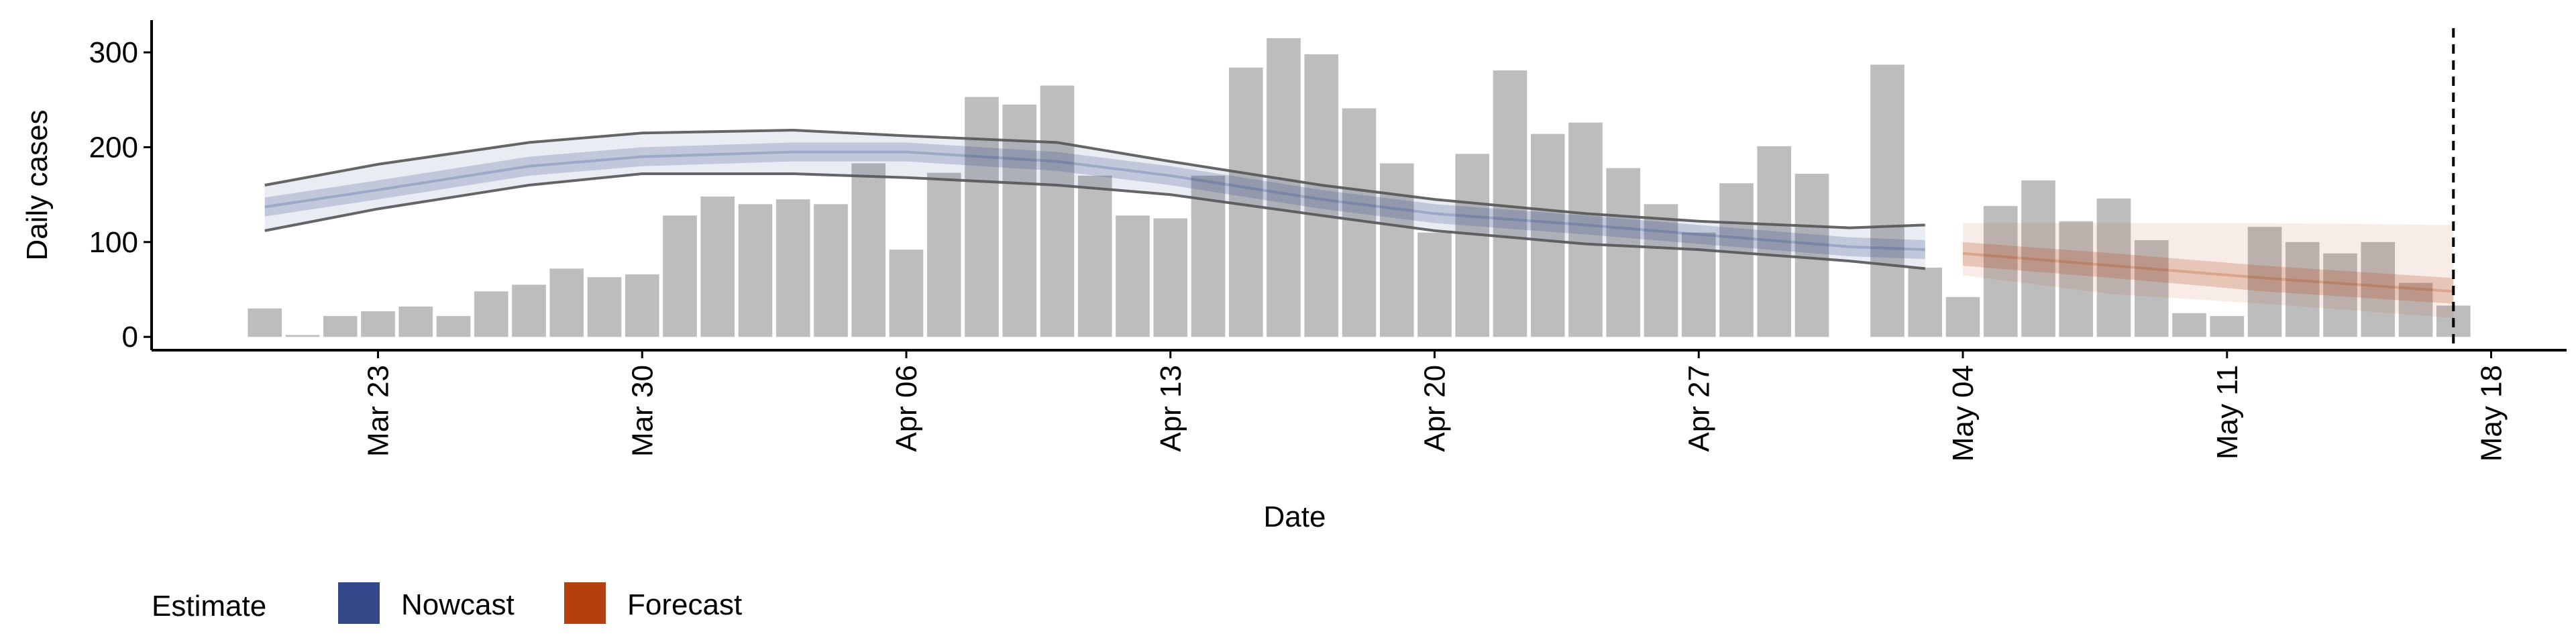 The width and height of the screenshot is (2576, 644). What do you see at coordinates (209, 606) in the screenshot?
I see `legend-title: Estimate` at bounding box center [209, 606].